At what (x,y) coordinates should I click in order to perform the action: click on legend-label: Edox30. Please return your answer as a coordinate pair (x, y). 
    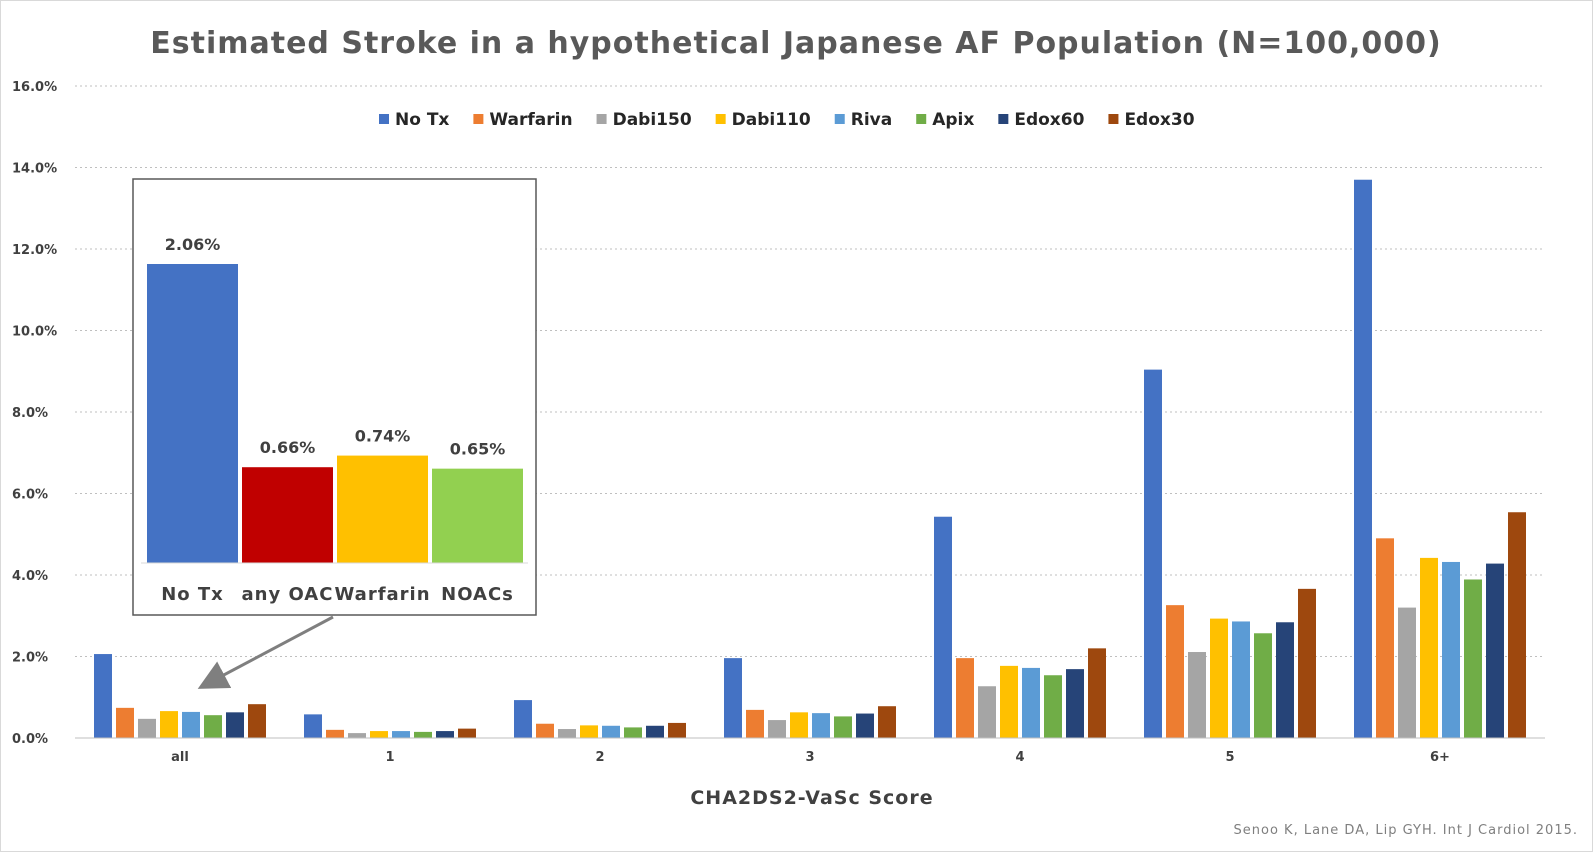
    Looking at the image, I should click on (1159, 120).